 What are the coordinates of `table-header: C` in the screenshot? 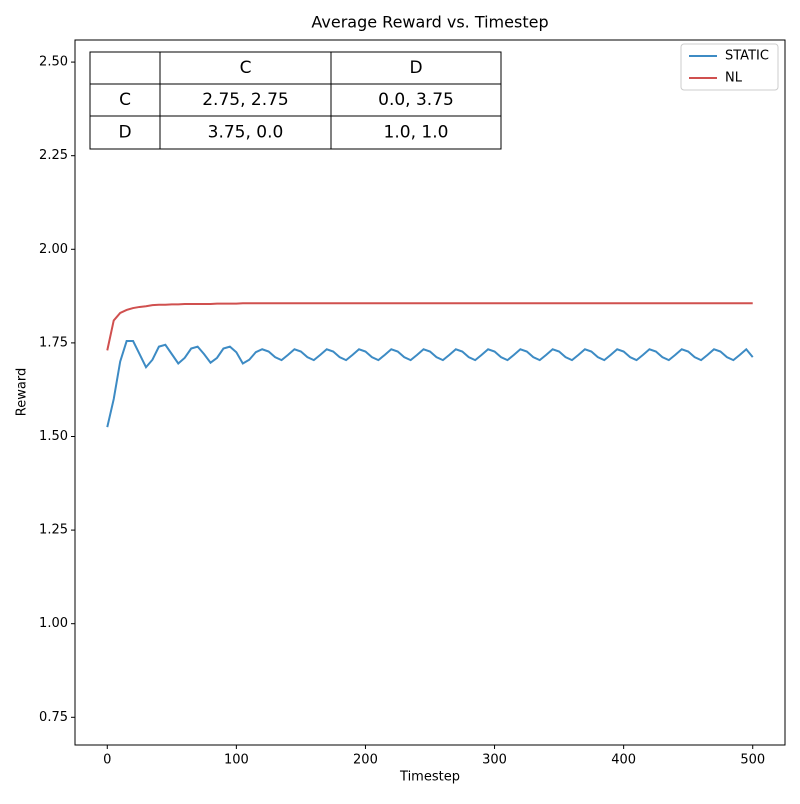 It's located at (246, 68).